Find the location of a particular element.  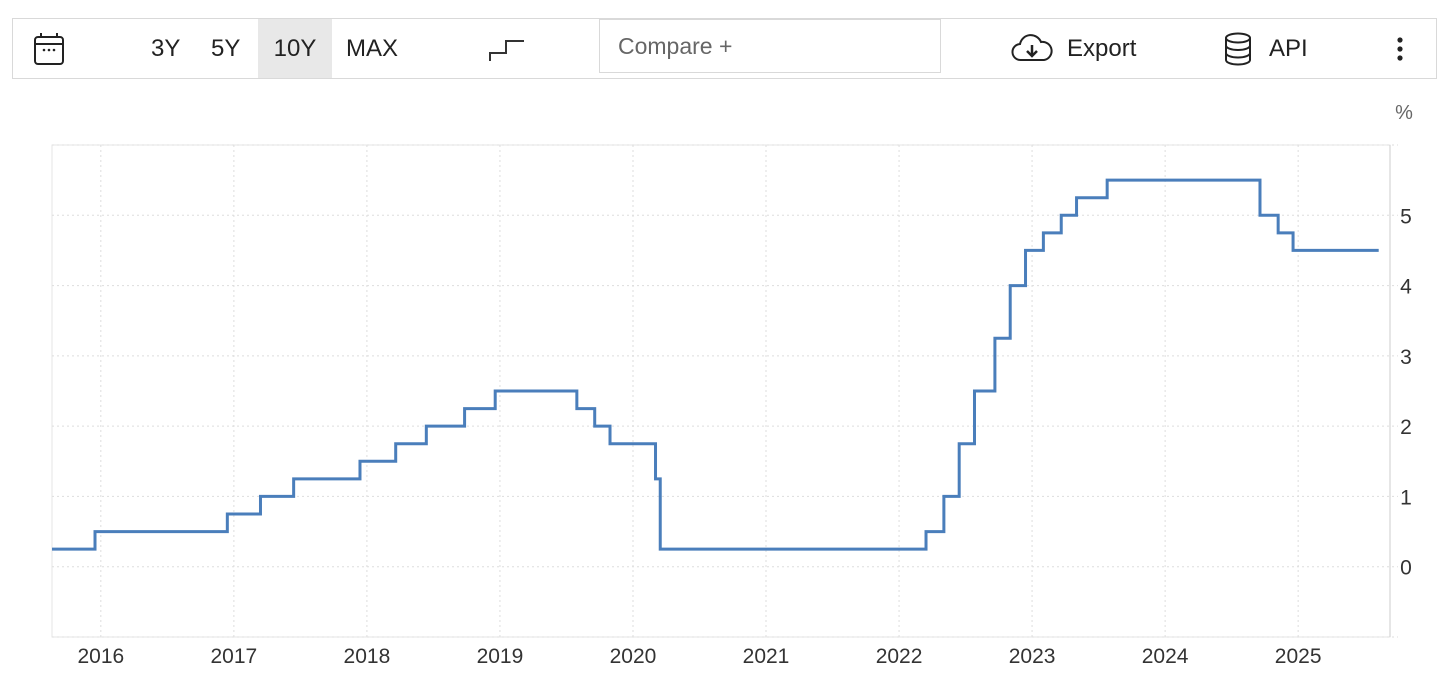

compare-input: Compare + is located at coordinates (770, 46).